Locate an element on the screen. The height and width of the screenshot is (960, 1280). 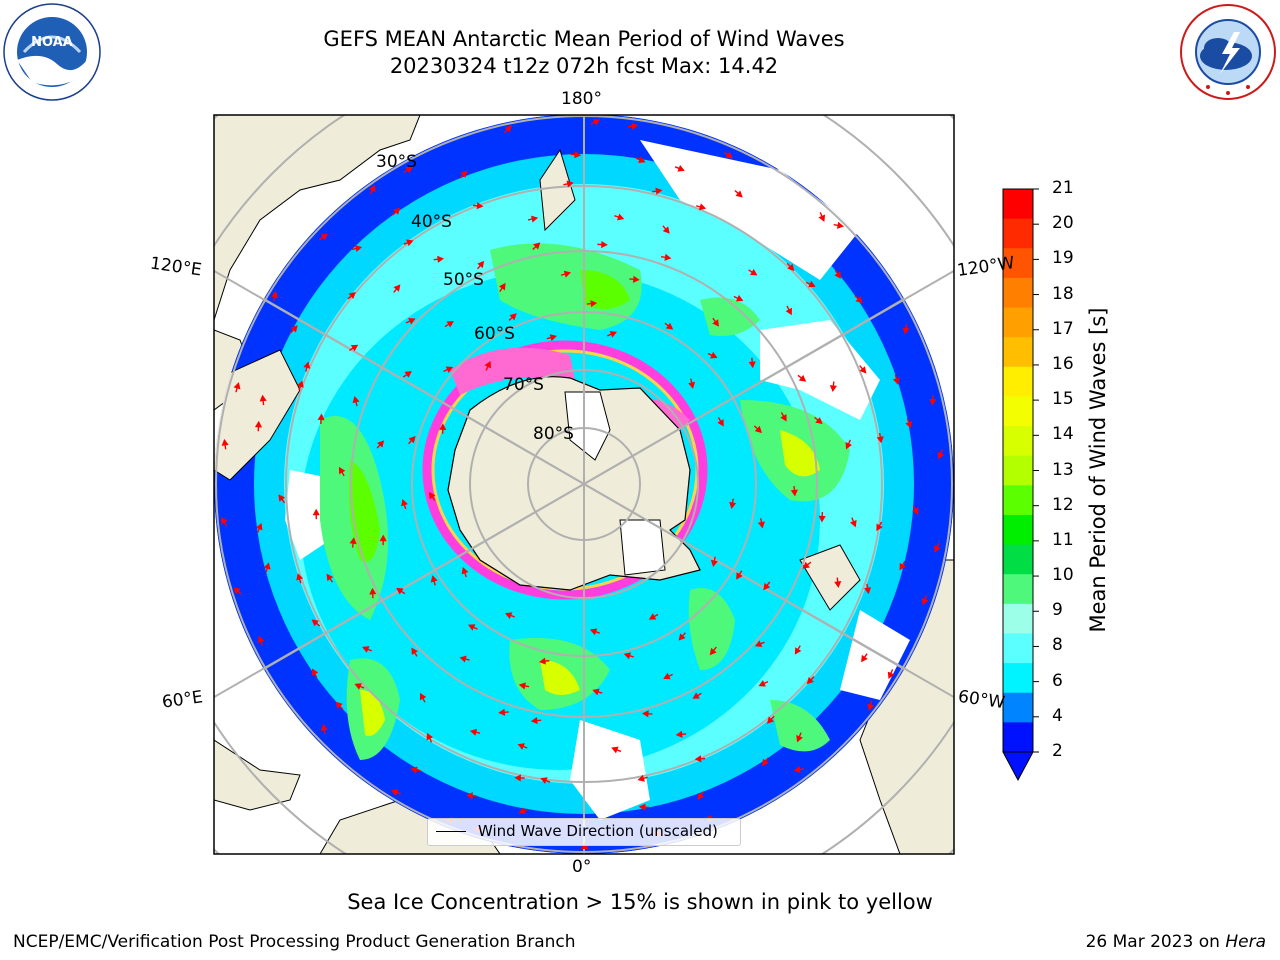
chart-subtitle: 20230324 t12z 072h fcst Max: 14.42 is located at coordinates (584, 66).